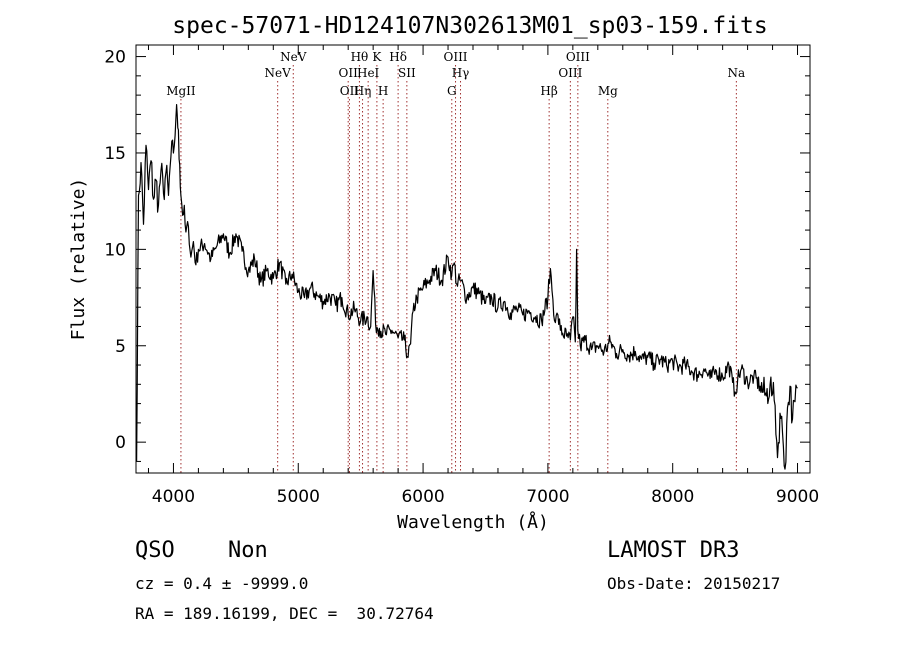 The height and width of the screenshot is (649, 900). What do you see at coordinates (360, 57) in the screenshot?
I see `line-label-5: Hθ` at bounding box center [360, 57].